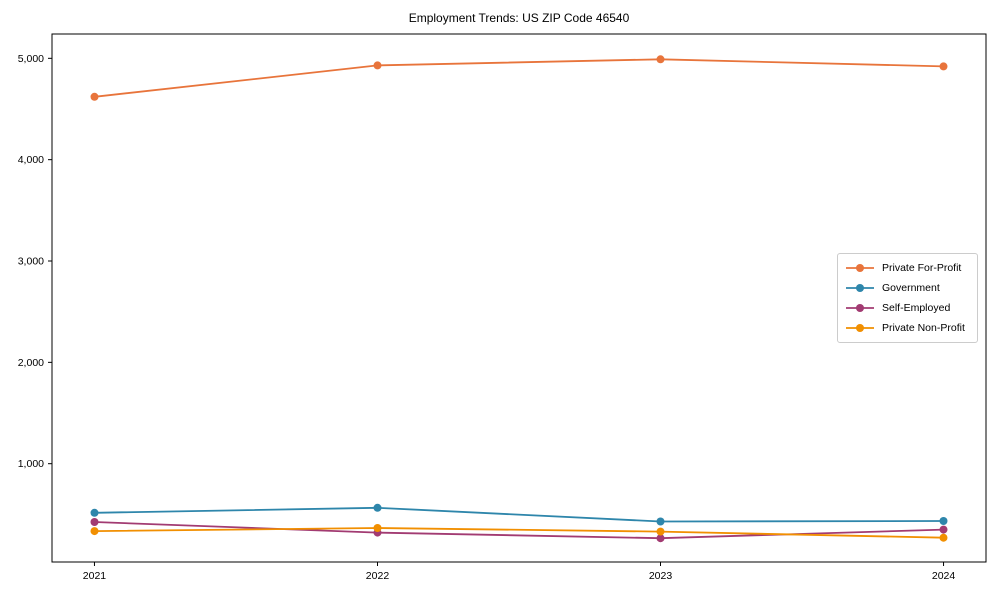  Describe the element at coordinates (31, 262) in the screenshot. I see `y-tick-label: 3,000` at that location.